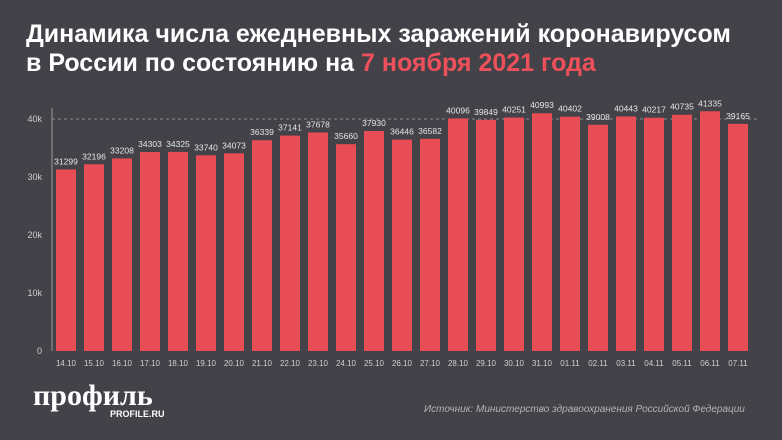 The image size is (782, 440). Describe the element at coordinates (318, 363) in the screenshot. I see `x-tick-label: 23.10` at that location.